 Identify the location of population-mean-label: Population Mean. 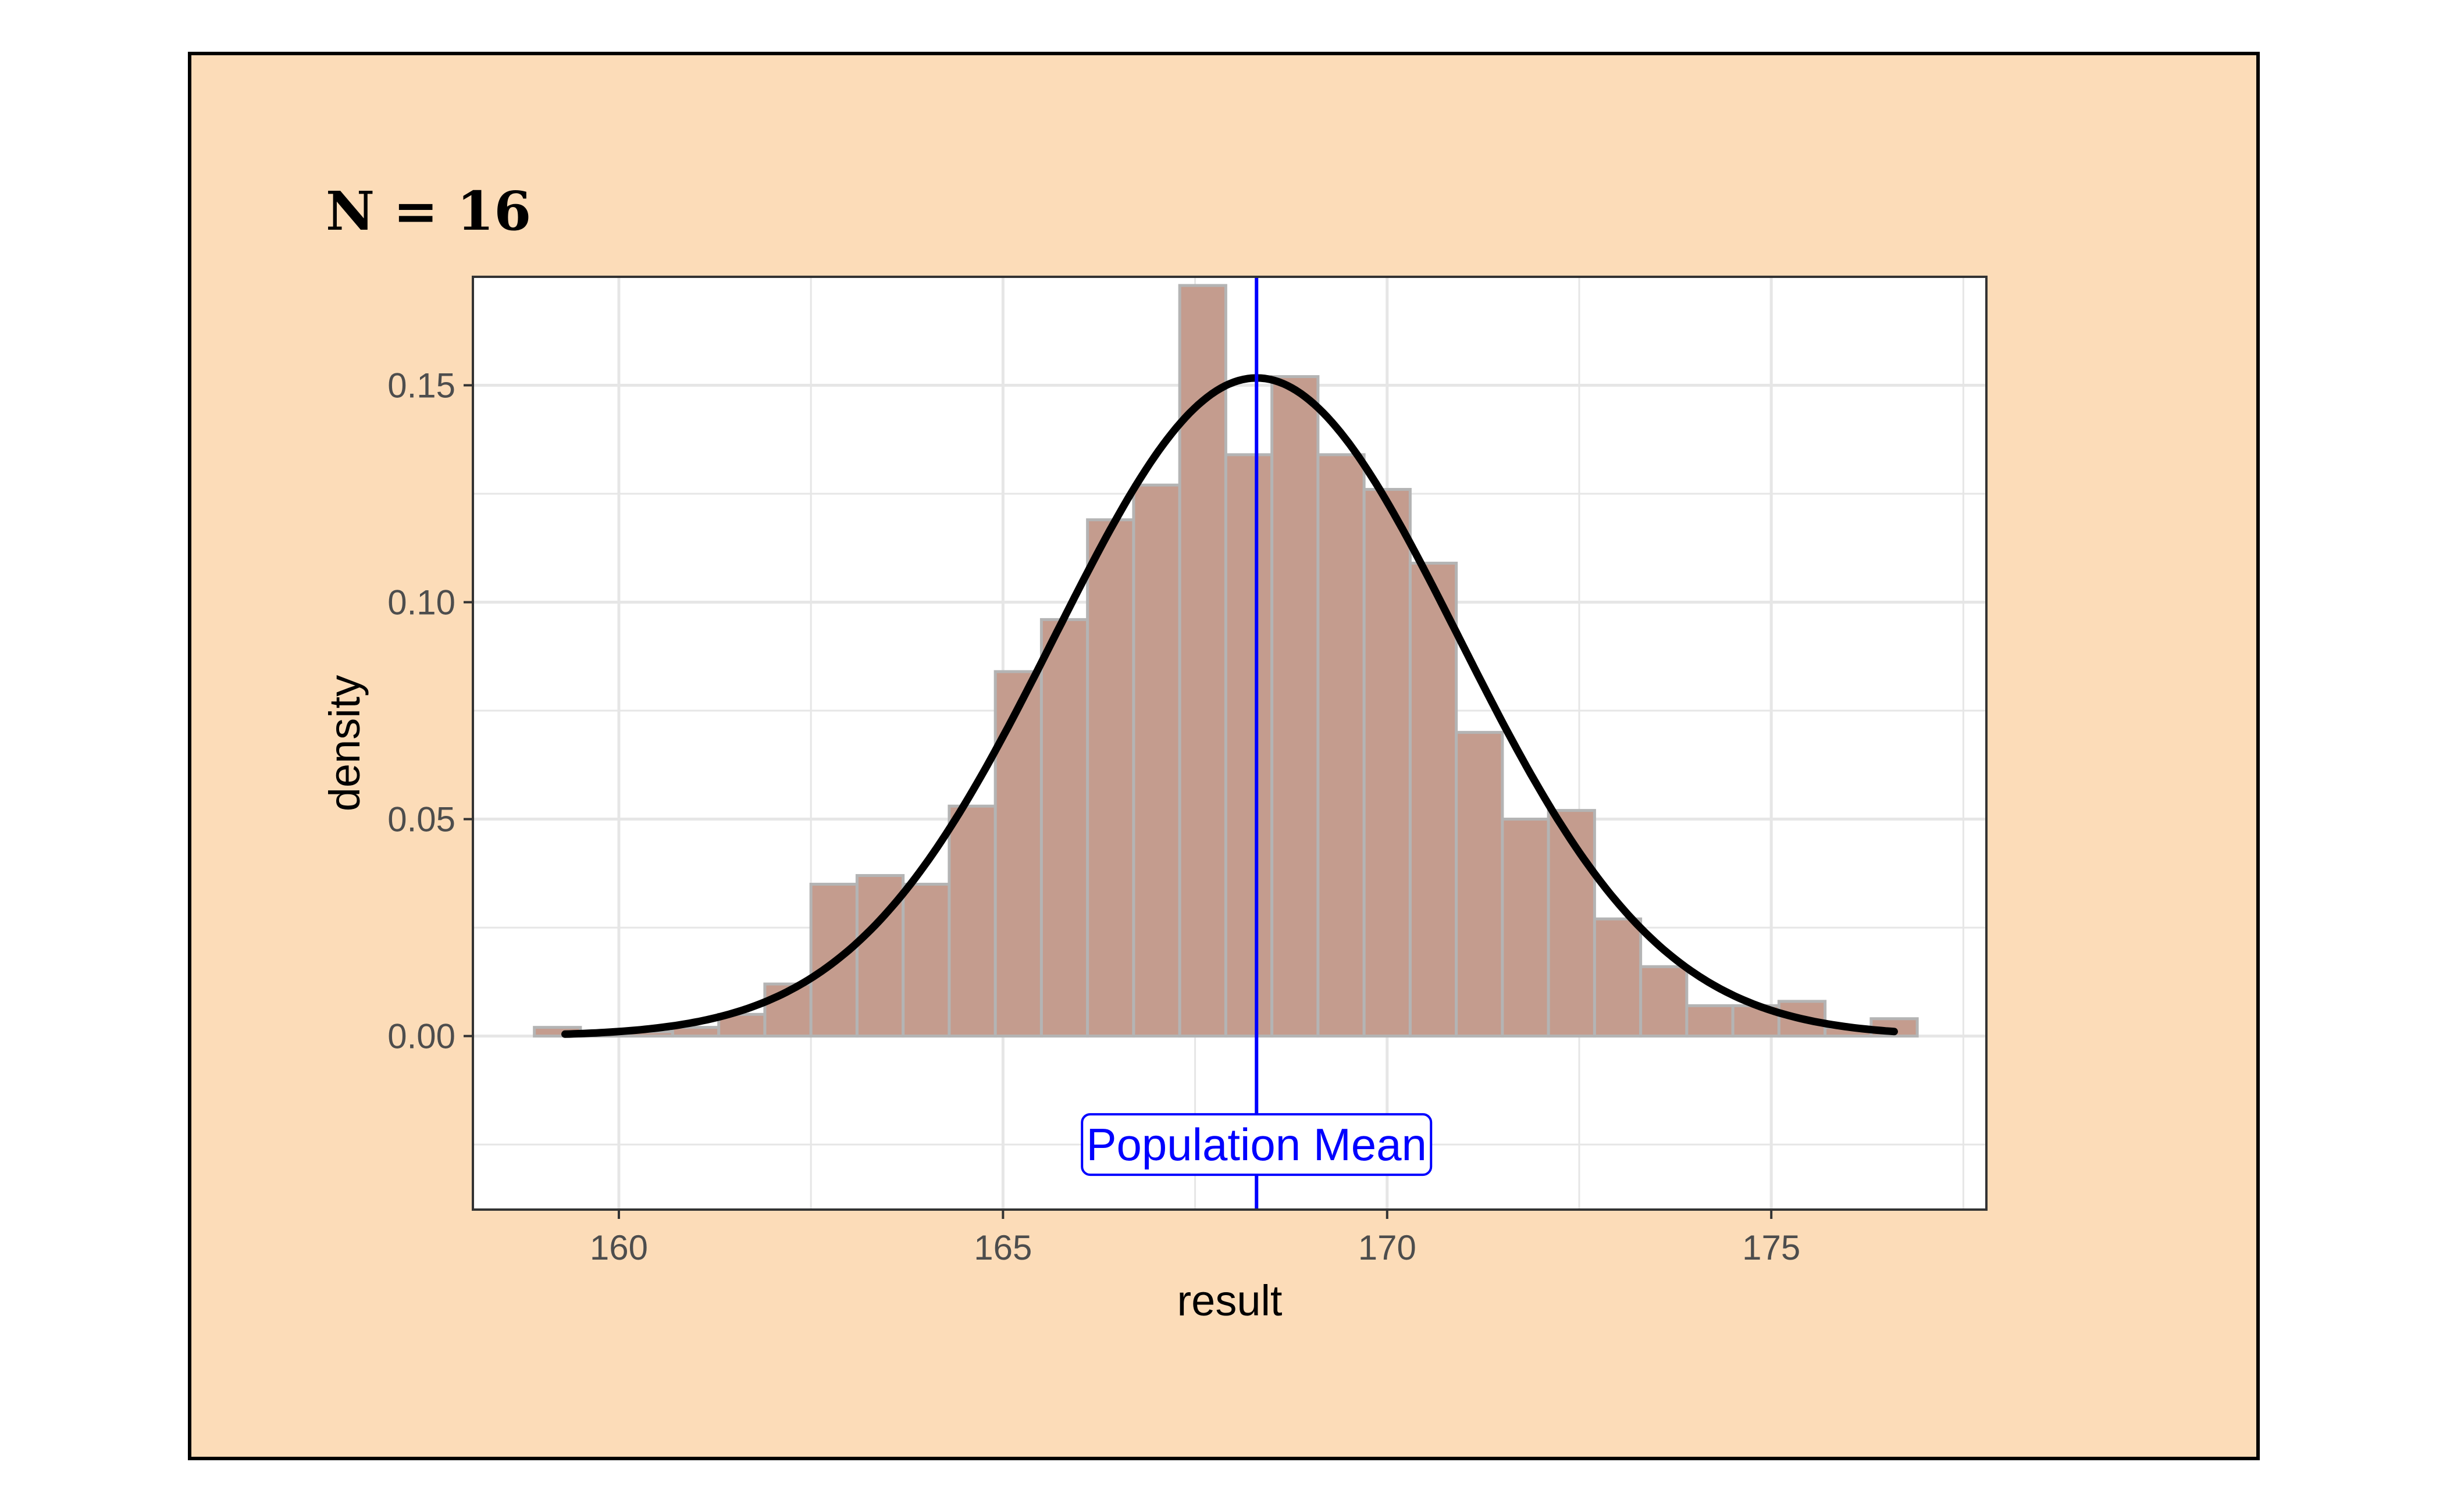
(1257, 1144).